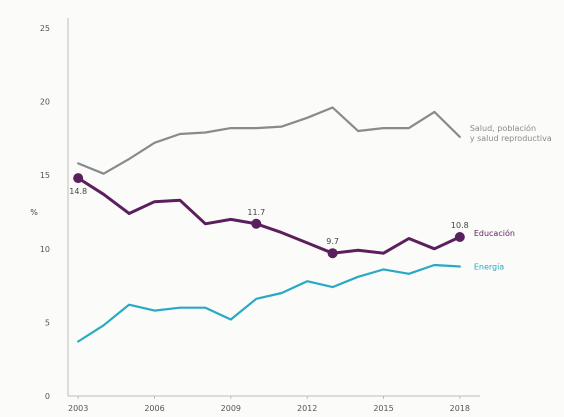  I want to click on x-tick-label: 2009, so click(231, 408).